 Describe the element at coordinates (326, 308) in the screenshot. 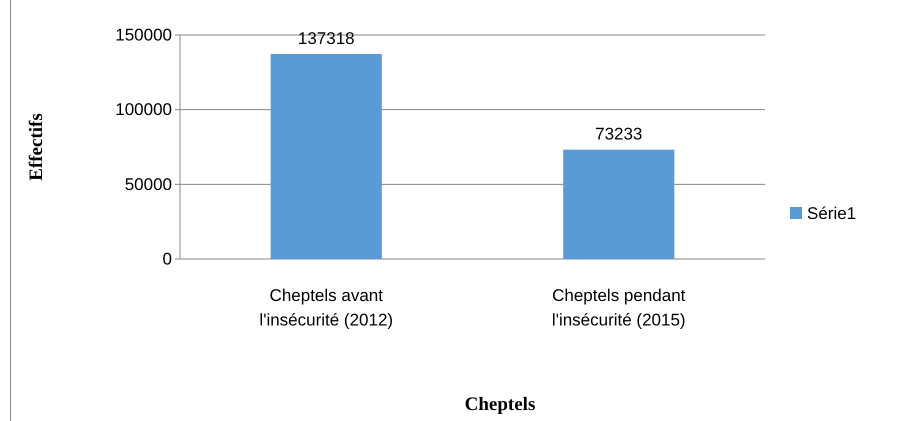

I see `x-tick-label: Cheptels avant l'insécurité (2012)` at that location.